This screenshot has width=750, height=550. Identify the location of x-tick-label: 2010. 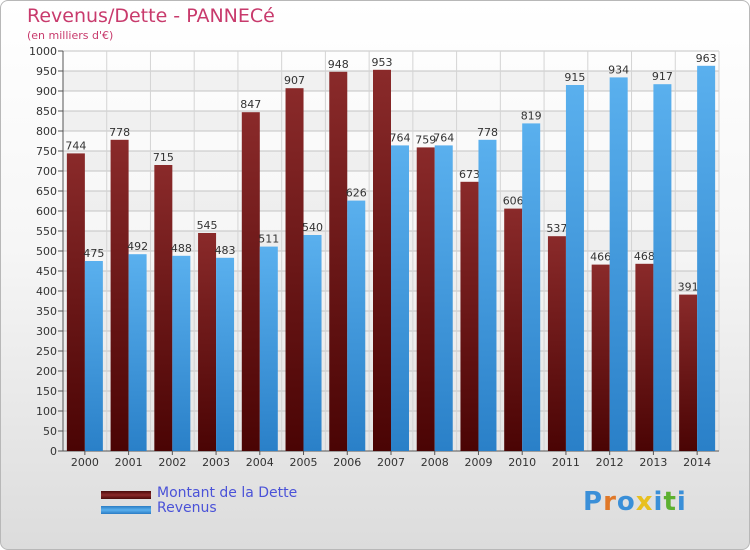
(522, 462).